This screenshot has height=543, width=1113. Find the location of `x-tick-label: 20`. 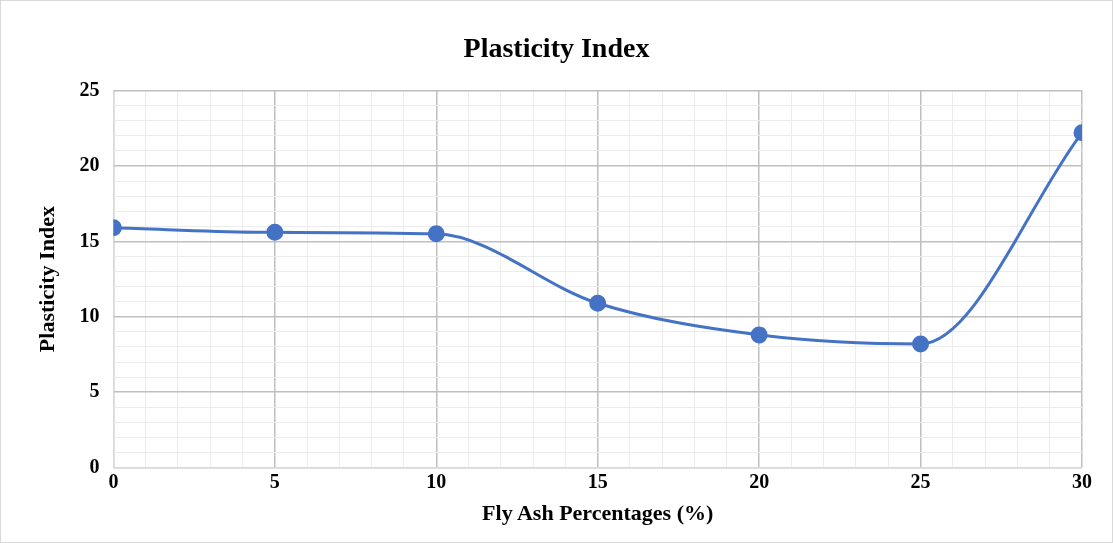

x-tick-label: 20 is located at coordinates (759, 480).